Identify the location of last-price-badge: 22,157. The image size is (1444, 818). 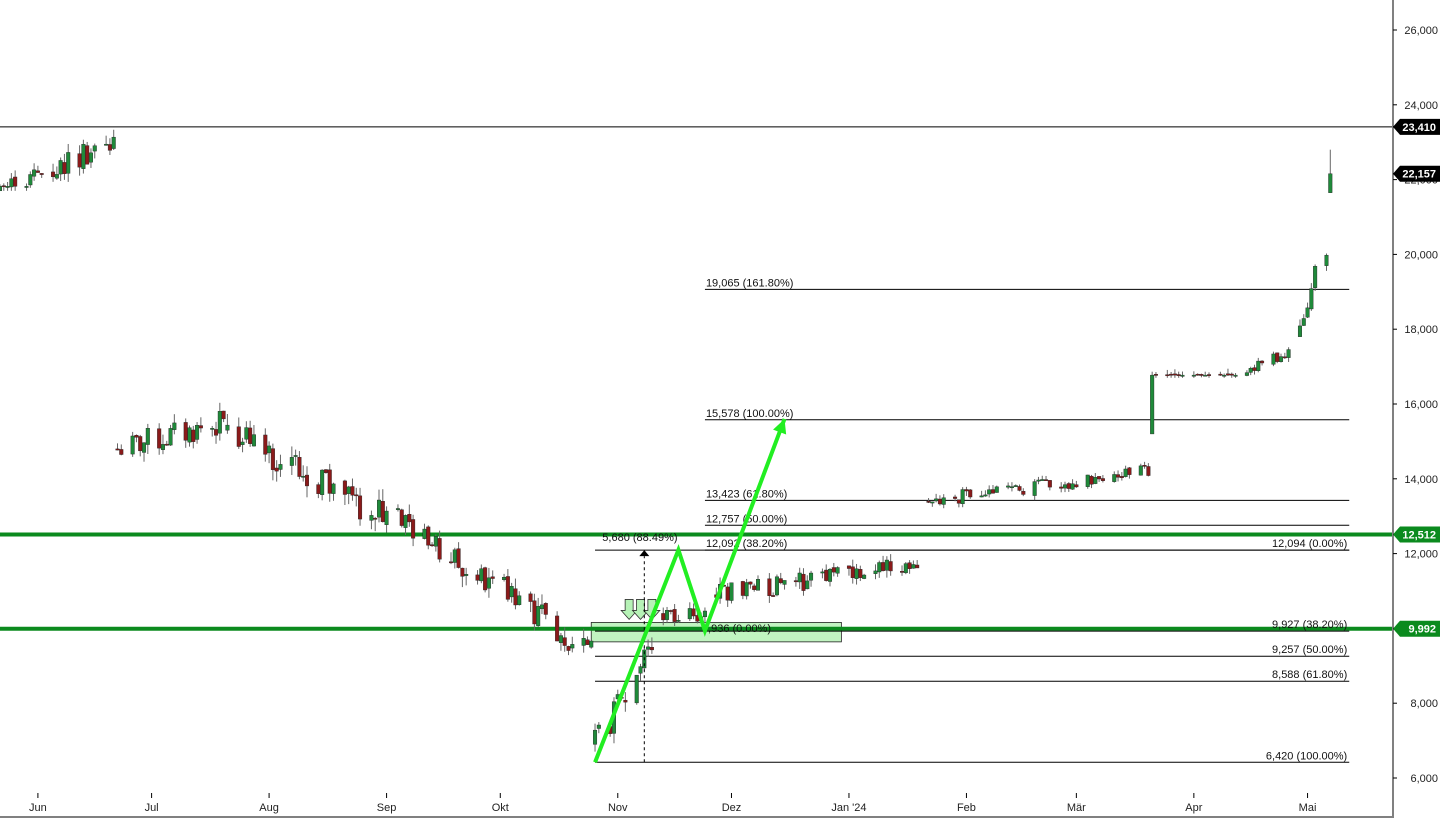
(1416, 173).